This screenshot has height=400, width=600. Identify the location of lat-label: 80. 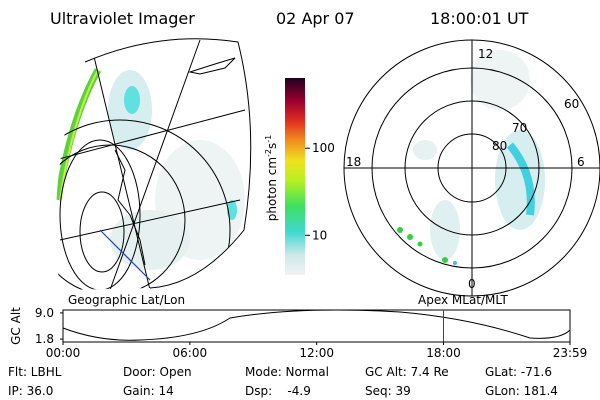
(499, 146).